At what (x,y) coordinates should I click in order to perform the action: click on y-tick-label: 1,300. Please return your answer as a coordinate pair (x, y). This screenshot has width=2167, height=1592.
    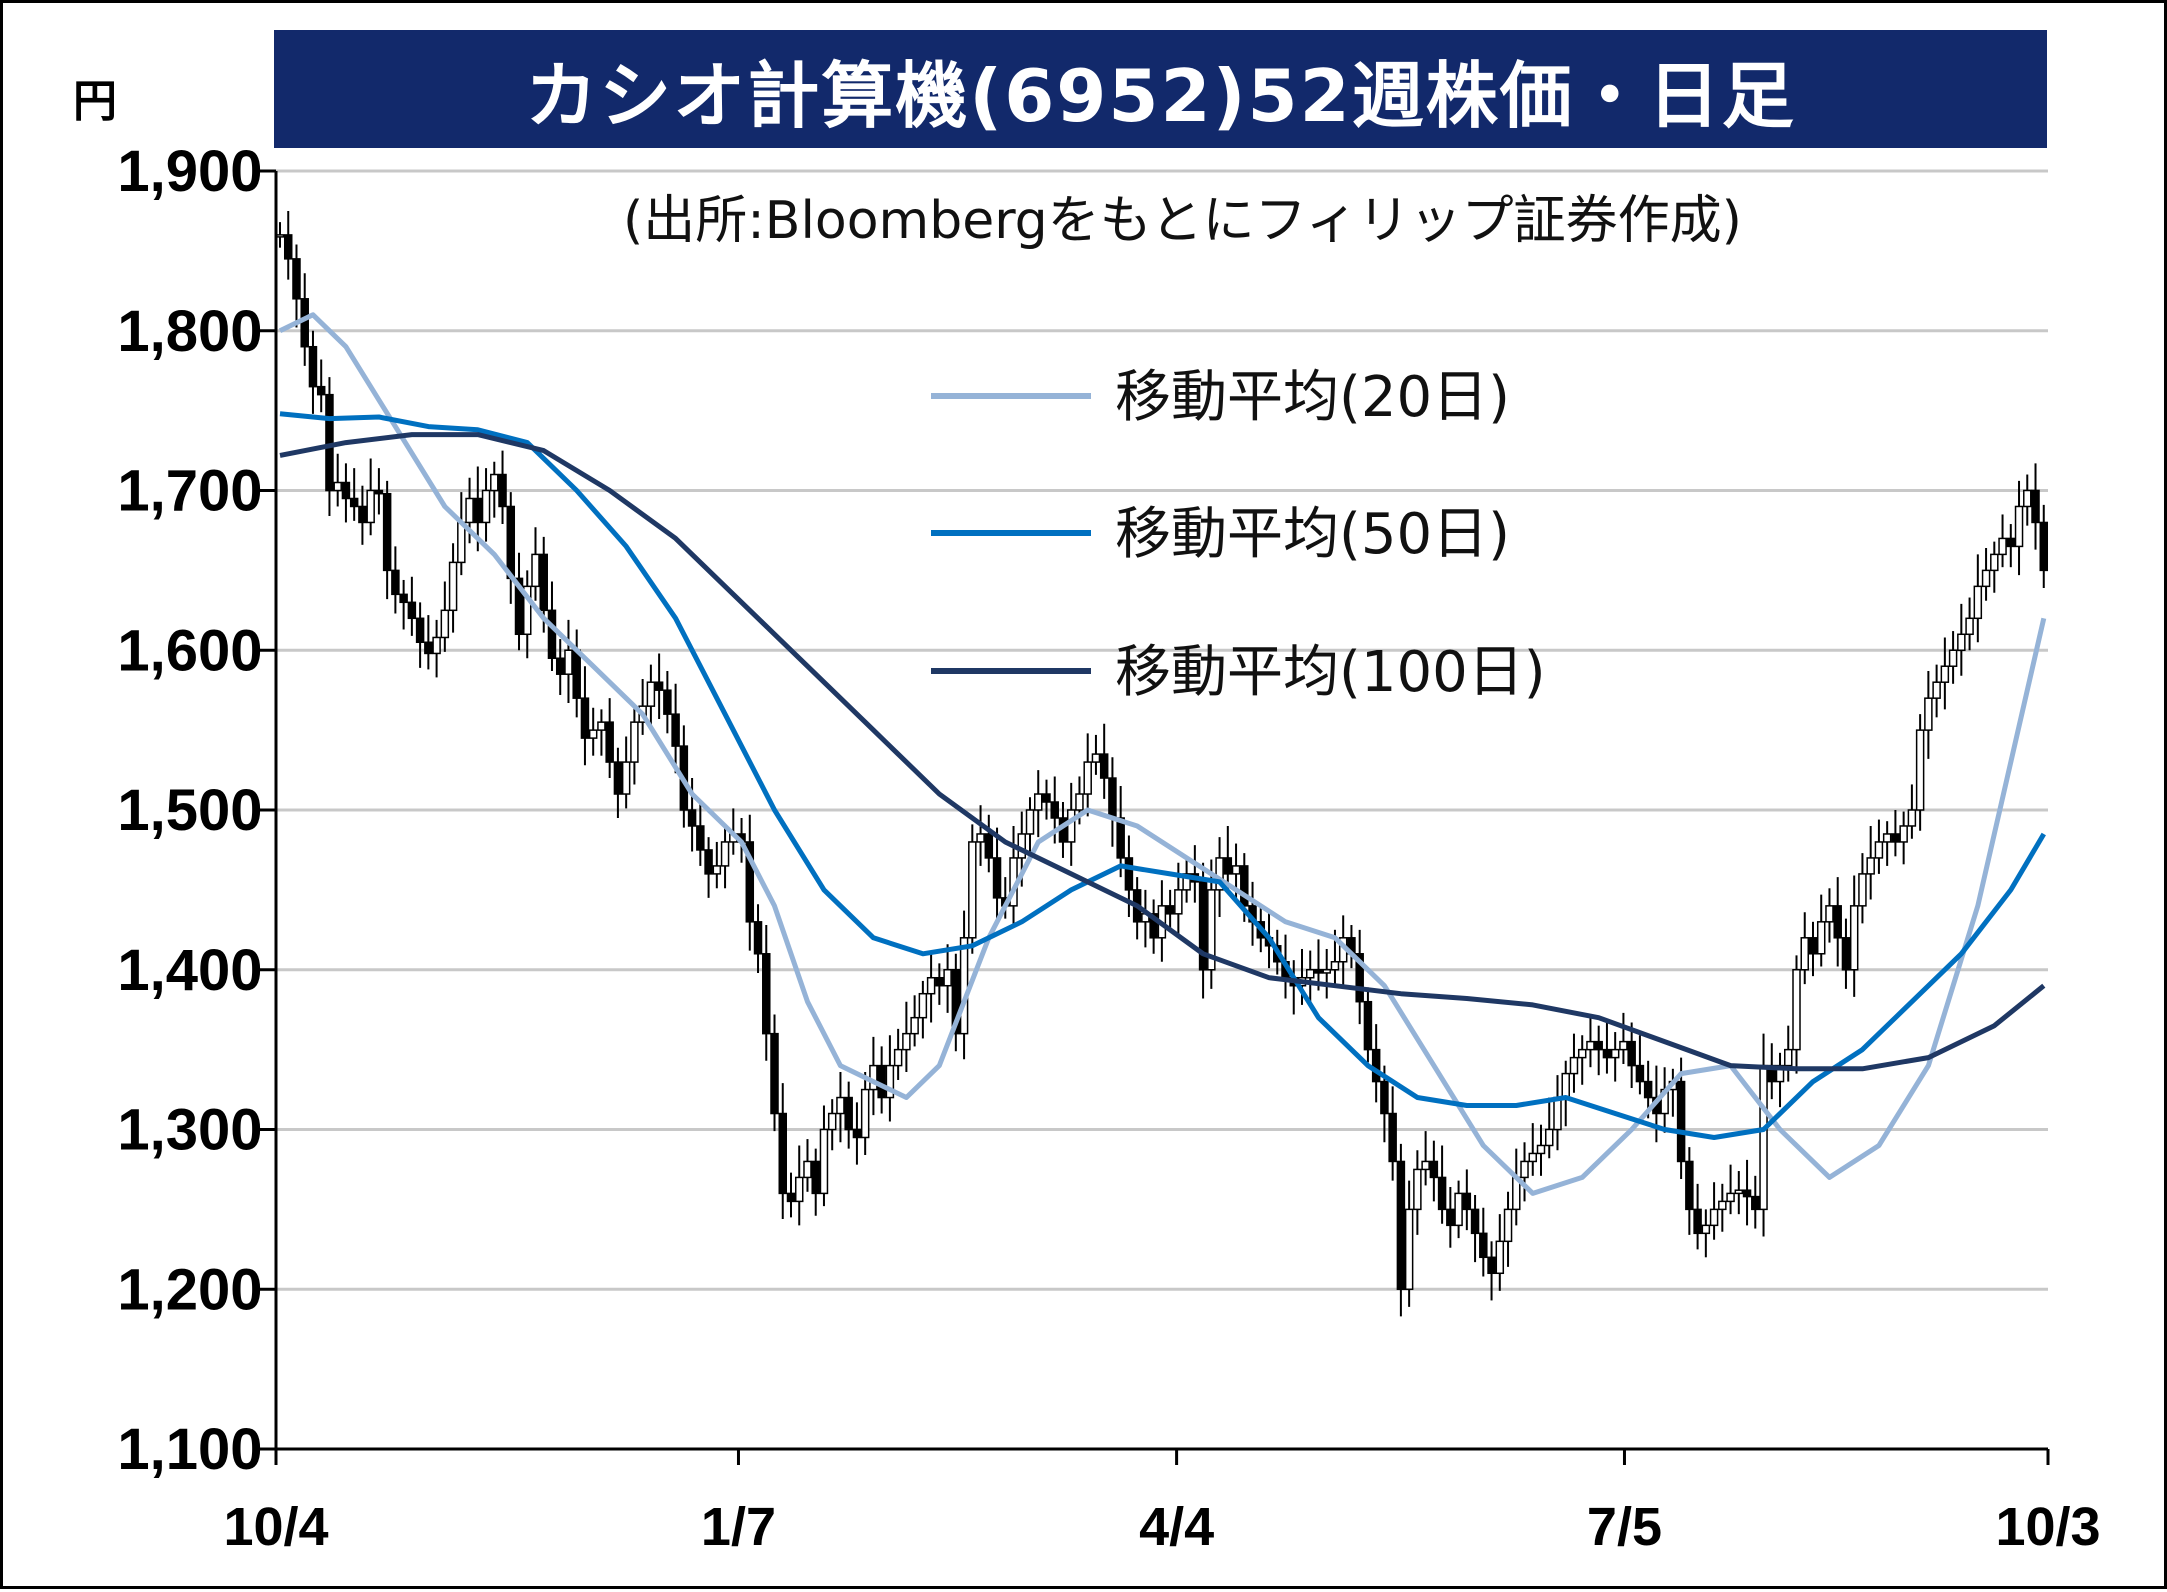
    Looking at the image, I should click on (189, 1130).